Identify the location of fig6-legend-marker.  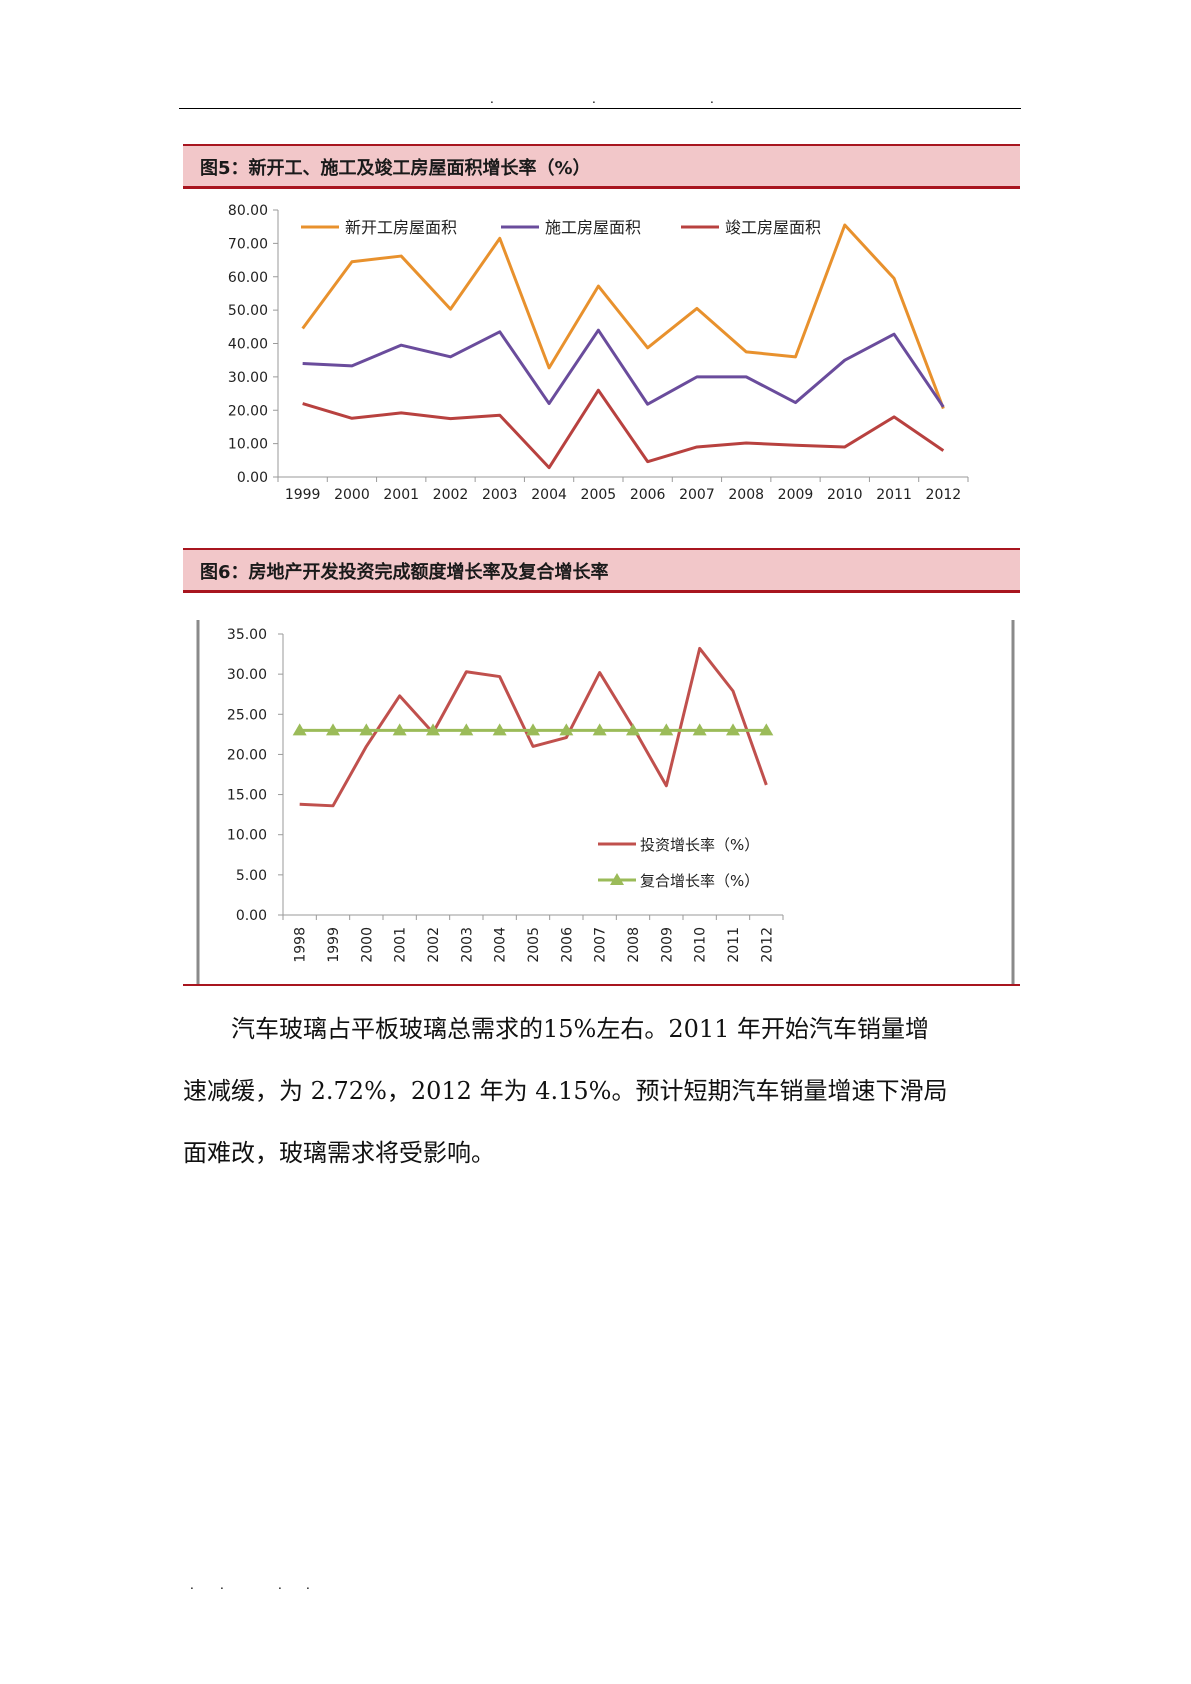
(617, 879).